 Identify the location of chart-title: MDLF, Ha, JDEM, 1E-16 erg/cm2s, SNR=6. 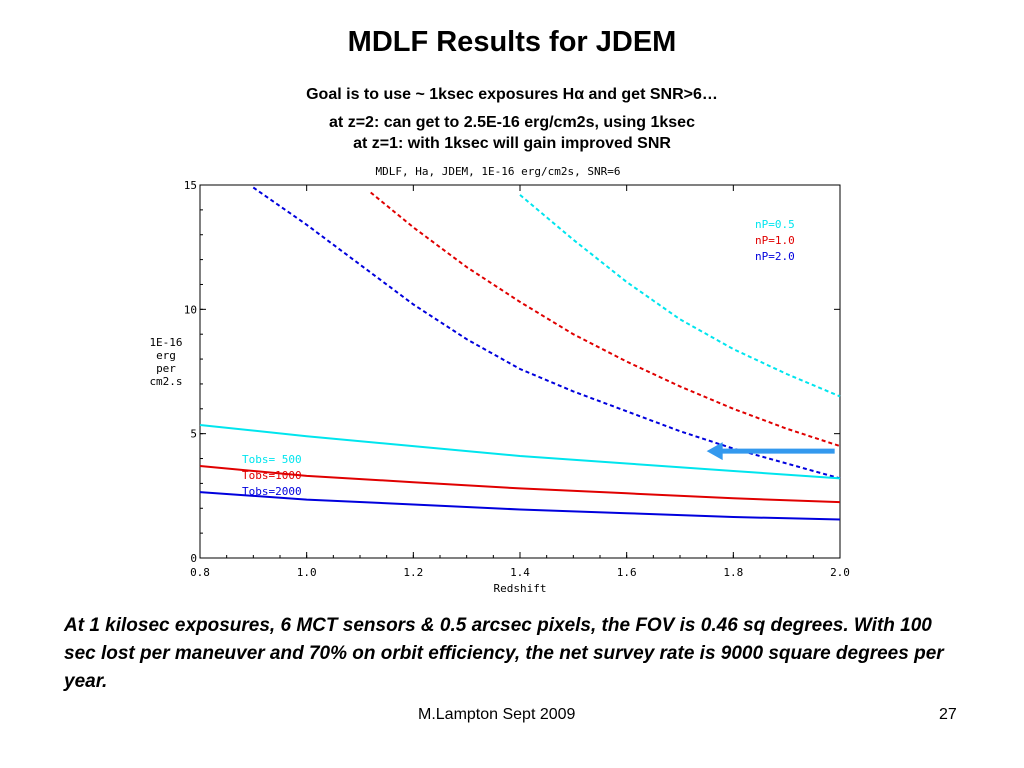
(497, 171).